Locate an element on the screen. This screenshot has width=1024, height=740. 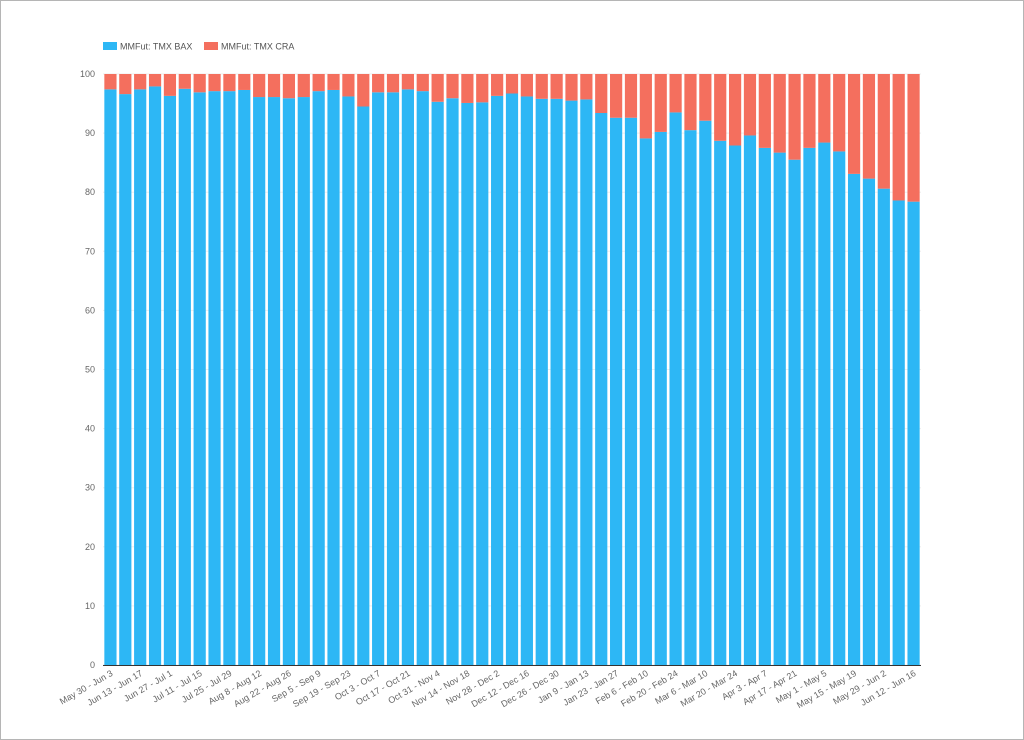
legend-item: MMFut: TMX BAX is located at coordinates (147, 47).